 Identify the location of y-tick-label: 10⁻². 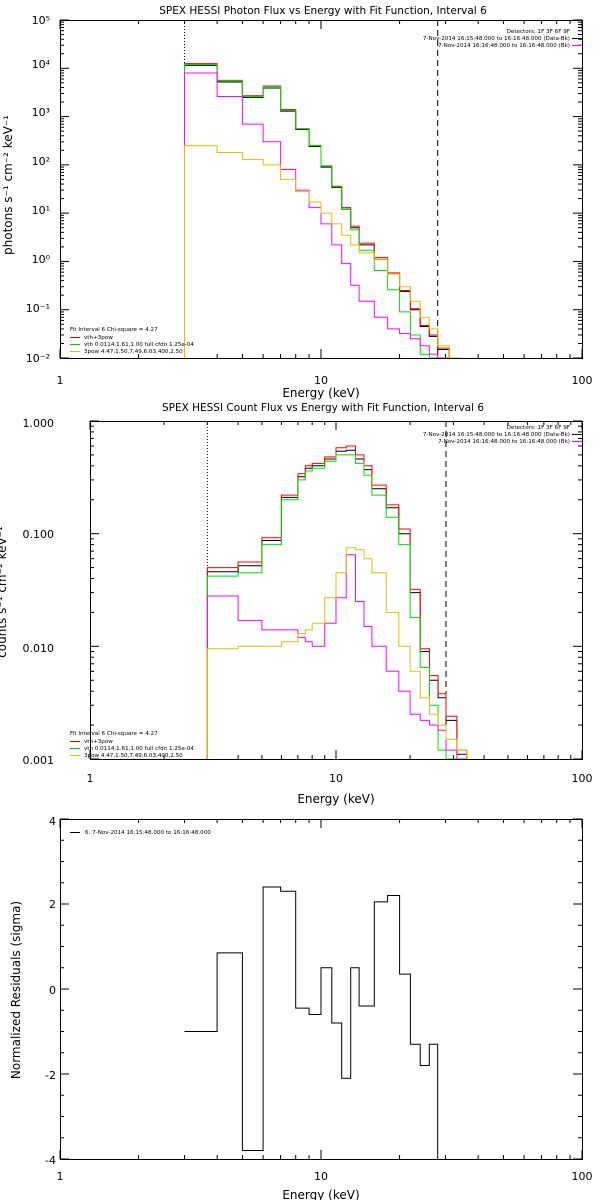
(38, 358).